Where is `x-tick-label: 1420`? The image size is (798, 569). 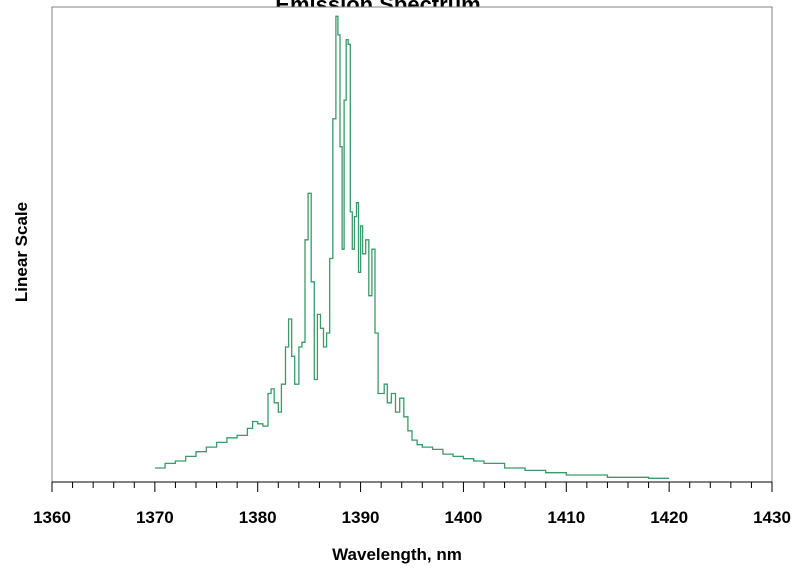 x-tick-label: 1420 is located at coordinates (669, 517).